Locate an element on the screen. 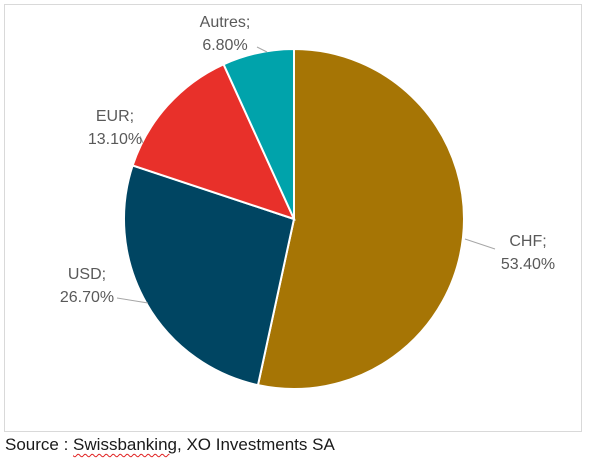 This screenshot has width=590, height=466. source-suffix: , XO Investments SA is located at coordinates (256, 444).